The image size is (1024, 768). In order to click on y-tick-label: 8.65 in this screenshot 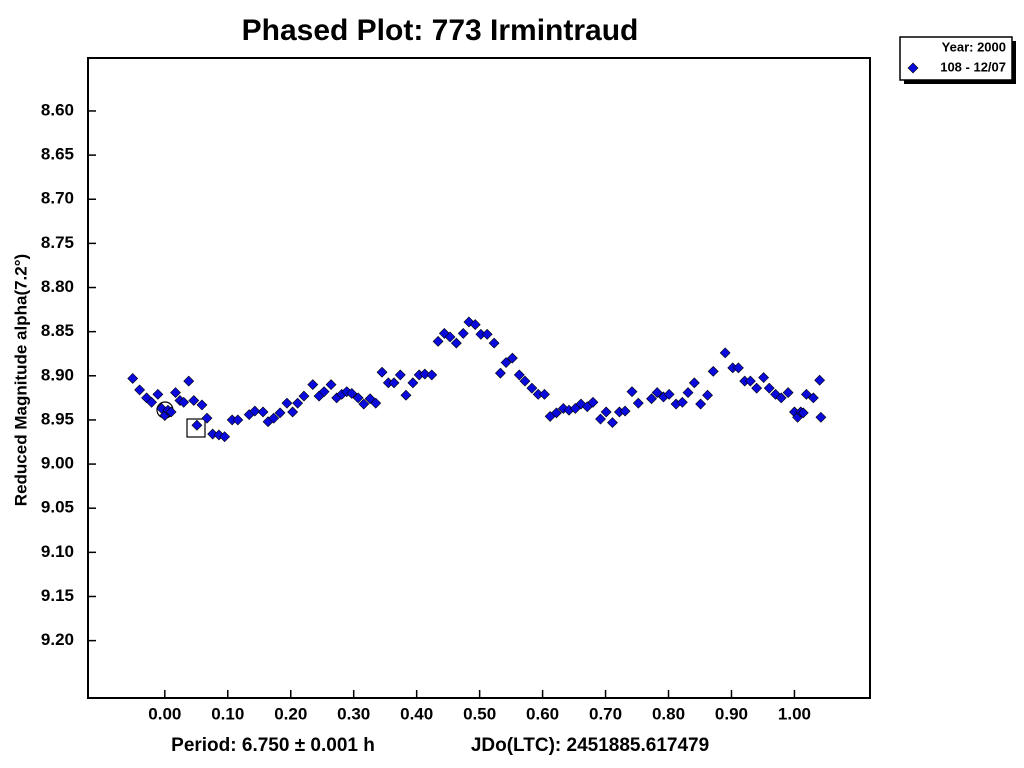, I will do `click(57, 154)`.